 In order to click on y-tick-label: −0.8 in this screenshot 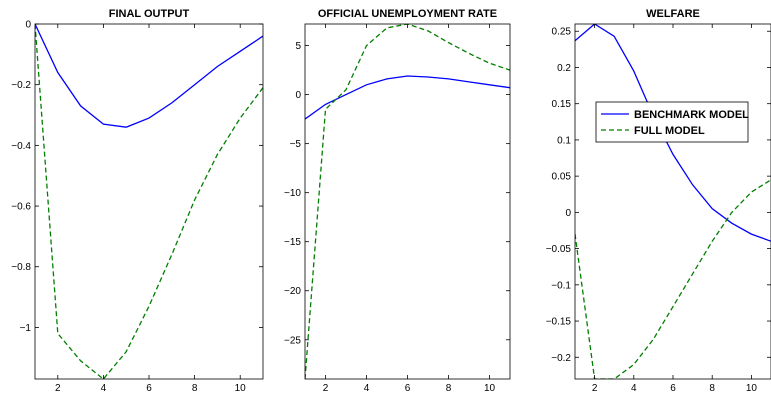, I will do `click(21, 267)`.